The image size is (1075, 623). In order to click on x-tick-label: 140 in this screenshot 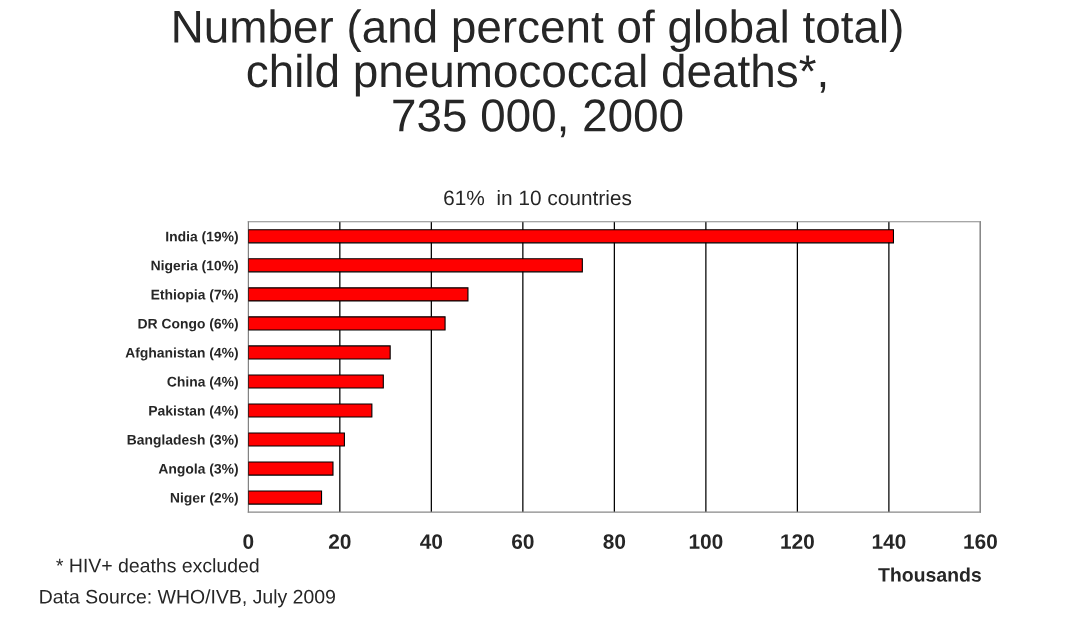, I will do `click(889, 541)`.